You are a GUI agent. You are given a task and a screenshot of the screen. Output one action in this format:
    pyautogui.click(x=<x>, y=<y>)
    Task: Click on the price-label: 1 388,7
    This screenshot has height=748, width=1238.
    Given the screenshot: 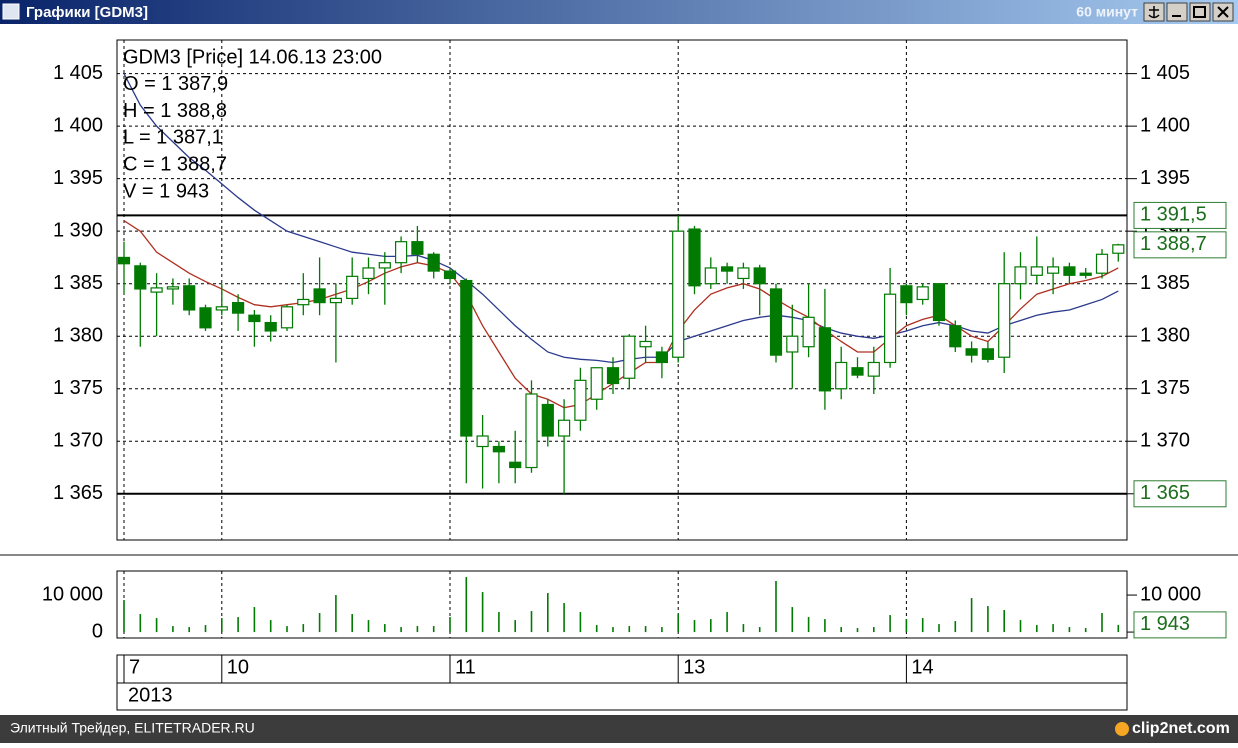 What is the action you would take?
    pyautogui.click(x=1173, y=244)
    